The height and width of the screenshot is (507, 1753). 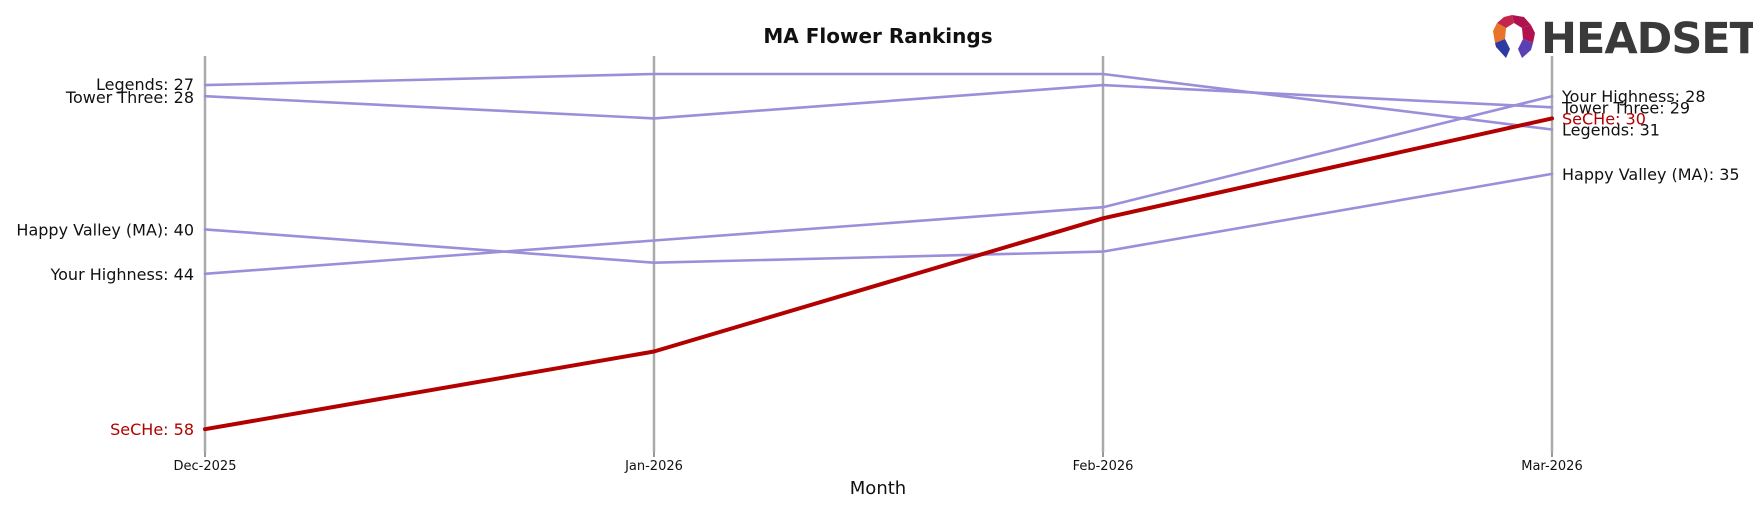 I want to click on x-ticks: Dec-2025 Jan-2026 Feb-2026 Mar-2026, so click(x=878, y=463).